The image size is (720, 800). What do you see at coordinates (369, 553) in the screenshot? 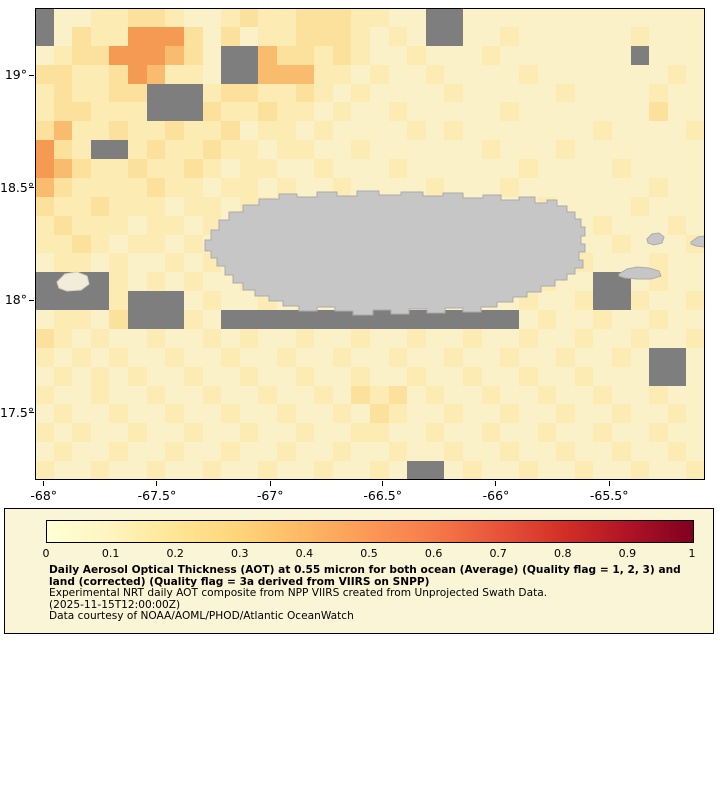
I see `colorbar-tick-label: 0.5` at bounding box center [369, 553].